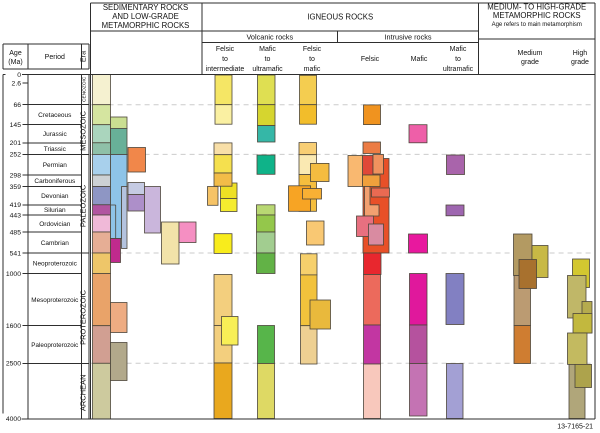 This screenshot has height=433, width=600. Describe the element at coordinates (15, 53) in the screenshot. I see `svg-text: Age` at that location.